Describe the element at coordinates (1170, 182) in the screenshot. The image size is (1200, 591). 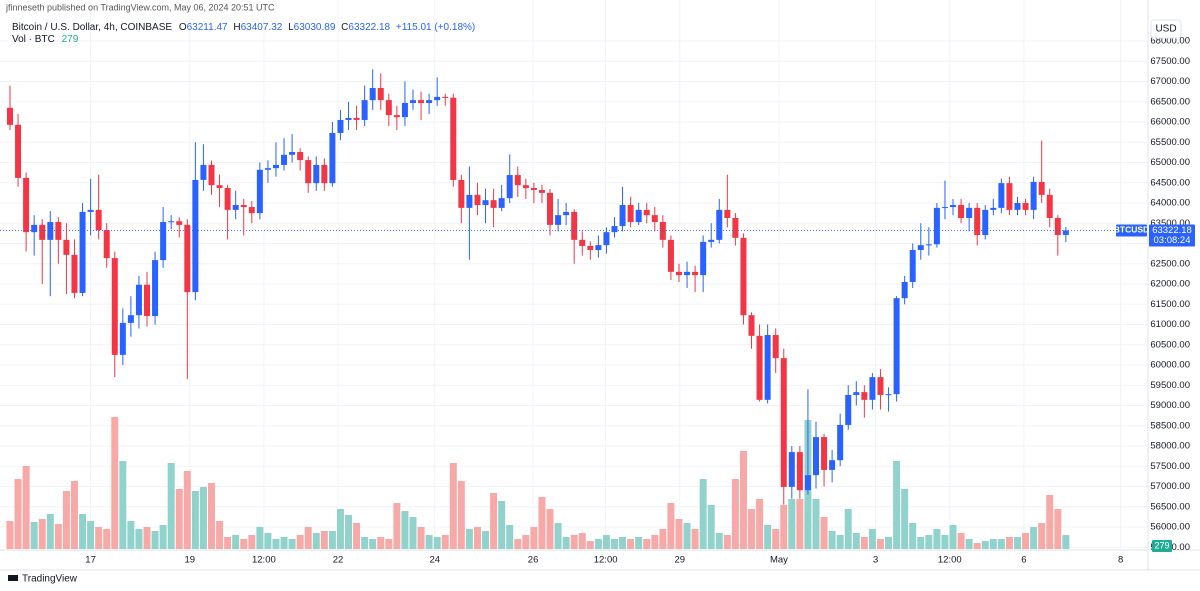
I see `y-tick-label: 64500.00` at that location.